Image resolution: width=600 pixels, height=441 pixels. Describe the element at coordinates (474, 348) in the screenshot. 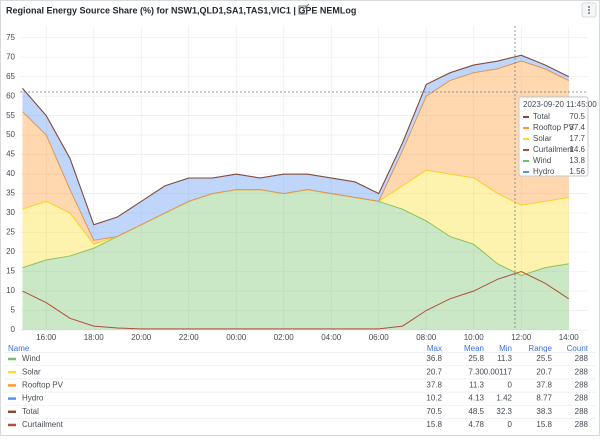

I see `legend-header: Mean` at that location.